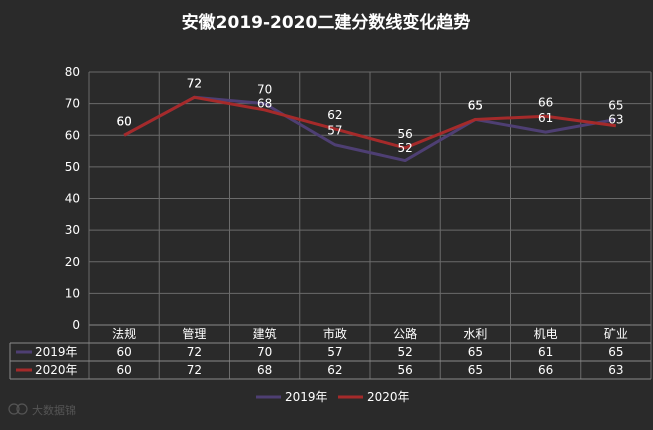  I want to click on x-tick-label: 公路, so click(405, 333).